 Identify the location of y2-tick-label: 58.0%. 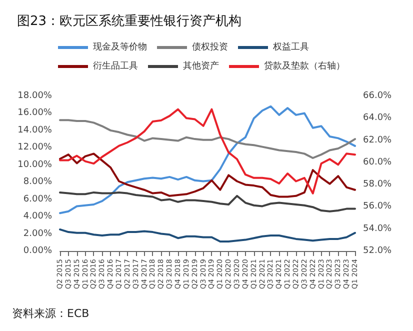
(377, 185).